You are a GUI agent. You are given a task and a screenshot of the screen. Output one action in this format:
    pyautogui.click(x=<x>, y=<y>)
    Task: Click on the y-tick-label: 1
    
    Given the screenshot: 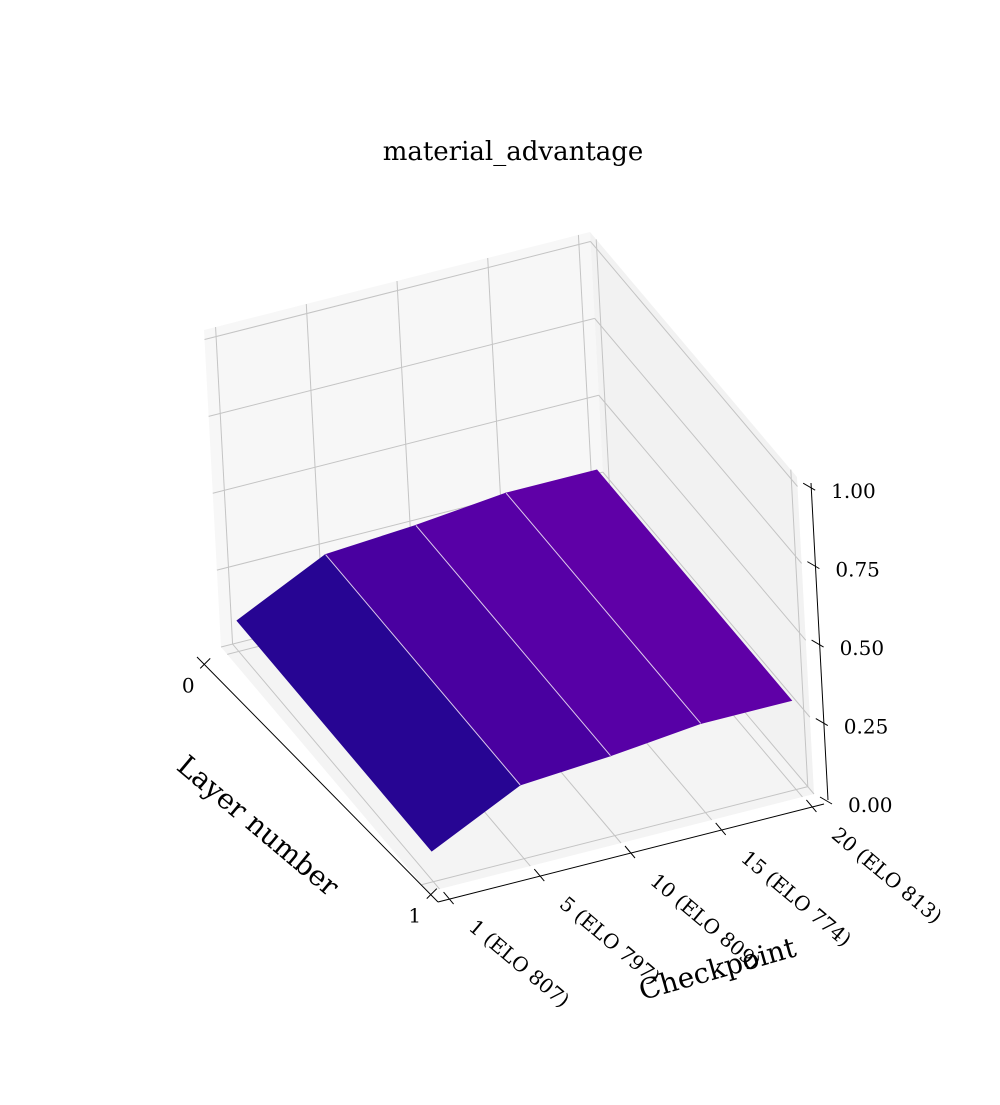 What is the action you would take?
    pyautogui.click(x=414, y=916)
    